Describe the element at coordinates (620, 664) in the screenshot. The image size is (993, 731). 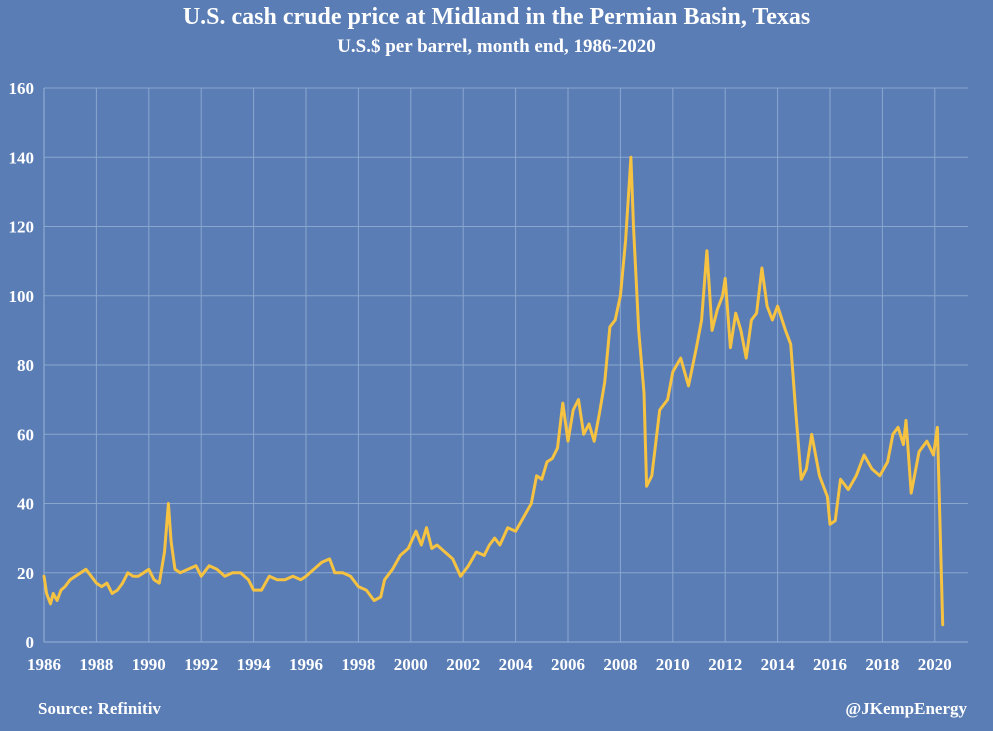
I see `x-tick-label: 2008` at that location.